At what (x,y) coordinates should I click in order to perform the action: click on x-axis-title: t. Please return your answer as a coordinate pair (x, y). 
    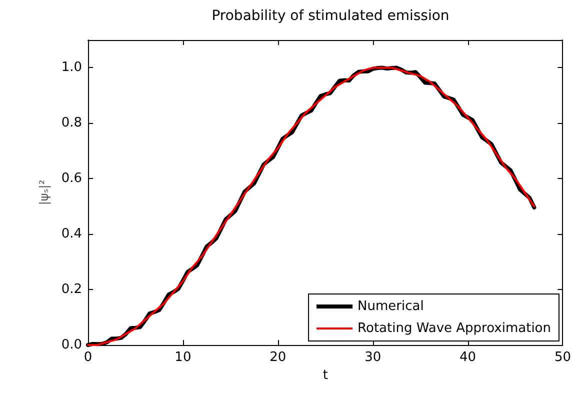
    Looking at the image, I should click on (325, 375).